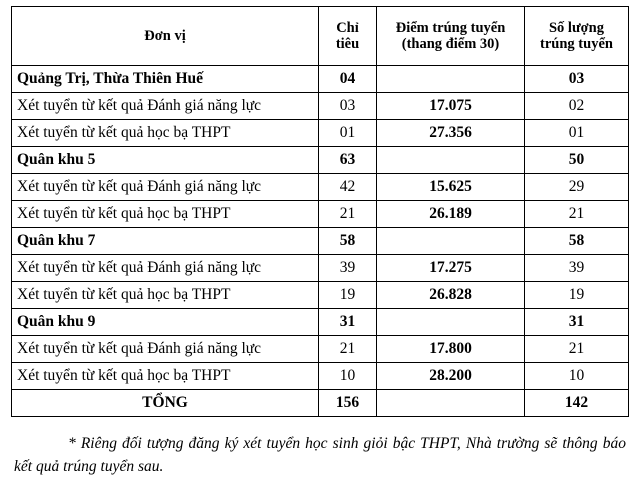  What do you see at coordinates (347, 295) in the screenshot?
I see `quota-cell: 19` at bounding box center [347, 295].